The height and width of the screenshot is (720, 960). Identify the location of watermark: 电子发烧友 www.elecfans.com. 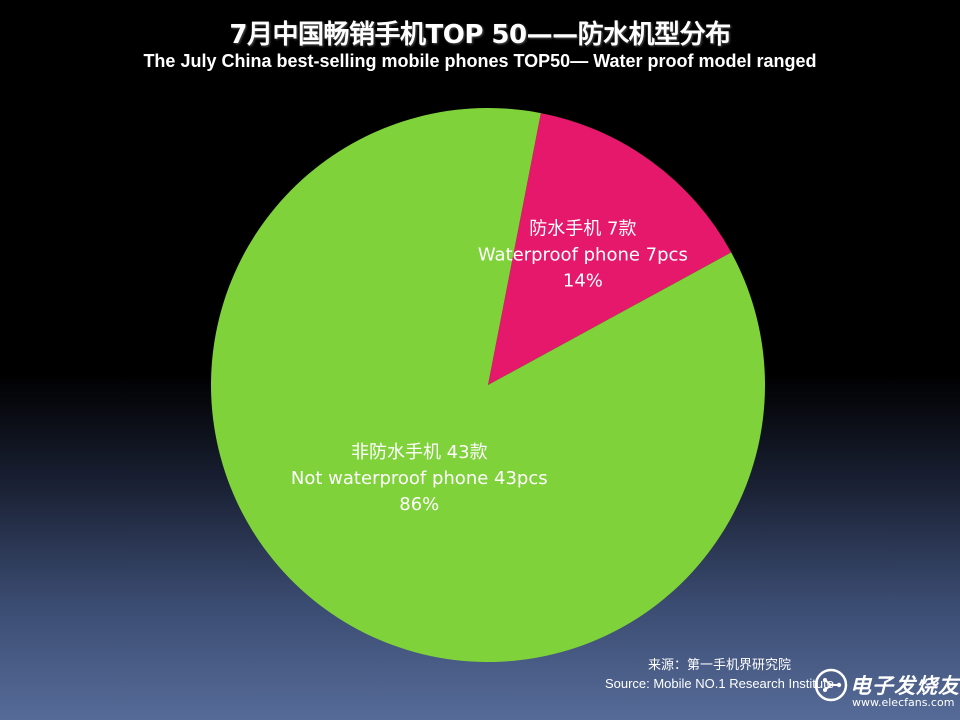
(886, 689).